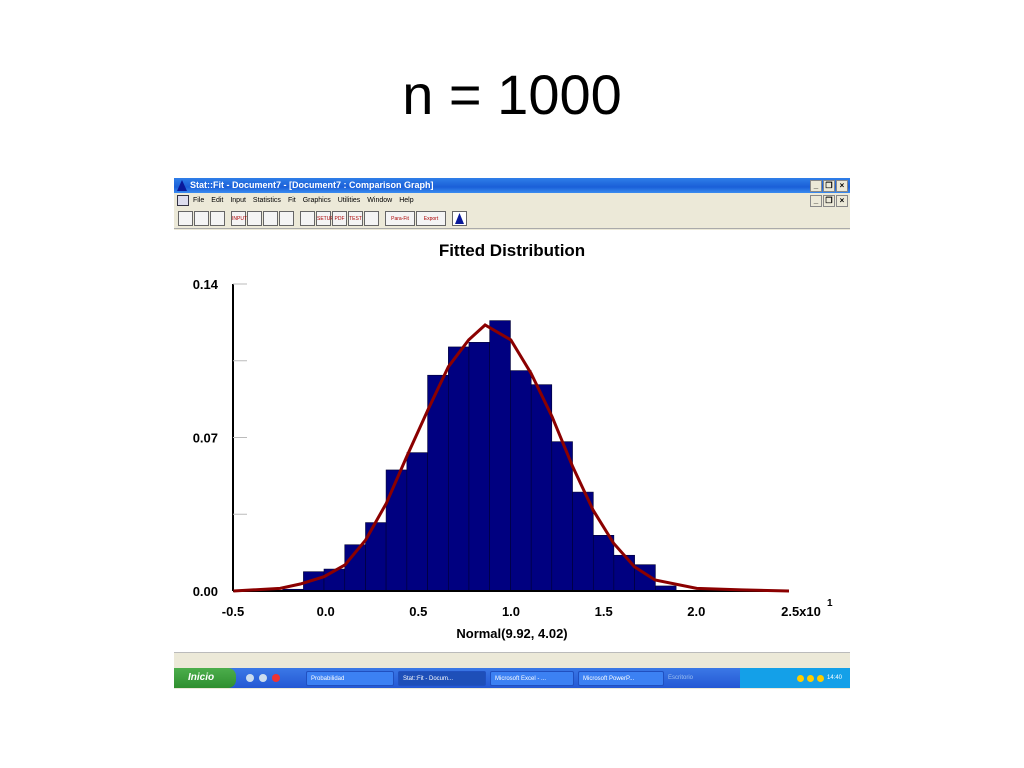  What do you see at coordinates (185, 218) in the screenshot?
I see `new-icon` at bounding box center [185, 218].